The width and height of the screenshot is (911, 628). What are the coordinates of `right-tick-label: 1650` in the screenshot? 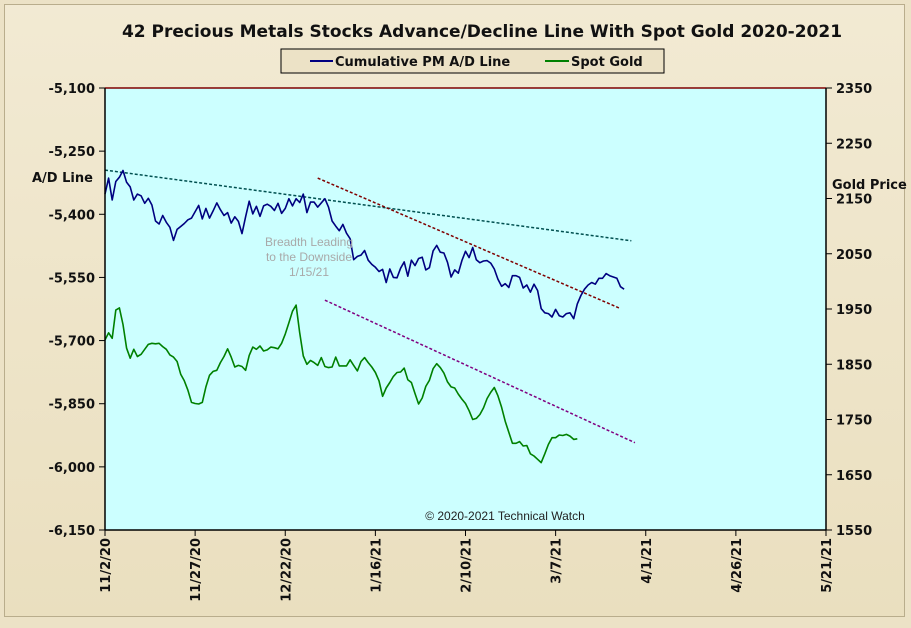 It's located at (854, 476).